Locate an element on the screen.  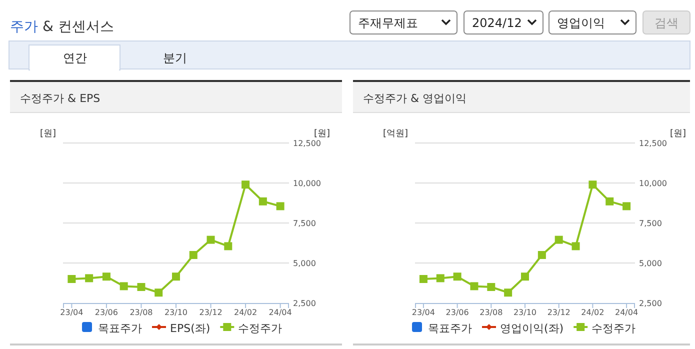
chart-title: 수정주가 & EPS is located at coordinates (60, 98).